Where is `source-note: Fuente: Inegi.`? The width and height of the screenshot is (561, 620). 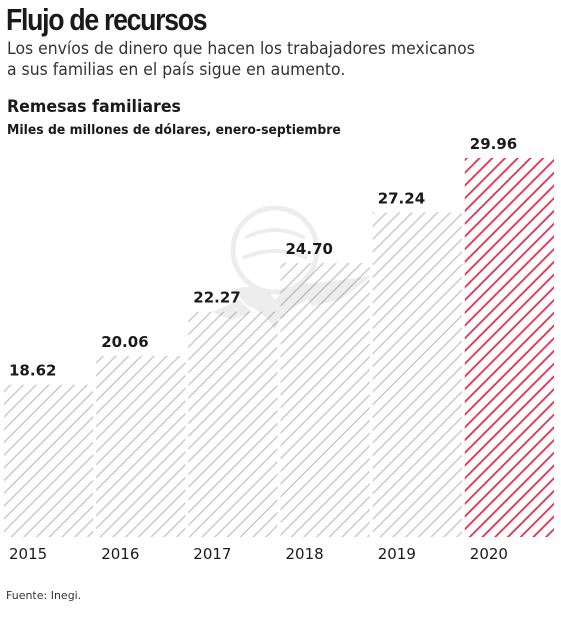 source-note: Fuente: Inegi. is located at coordinates (44, 595).